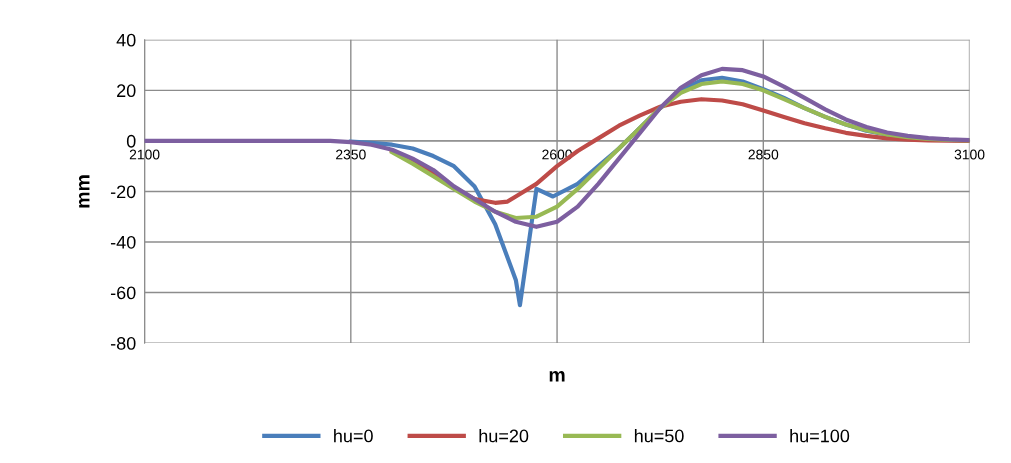  Describe the element at coordinates (504, 436) in the screenshot. I see `legend-label: hu=20` at that location.